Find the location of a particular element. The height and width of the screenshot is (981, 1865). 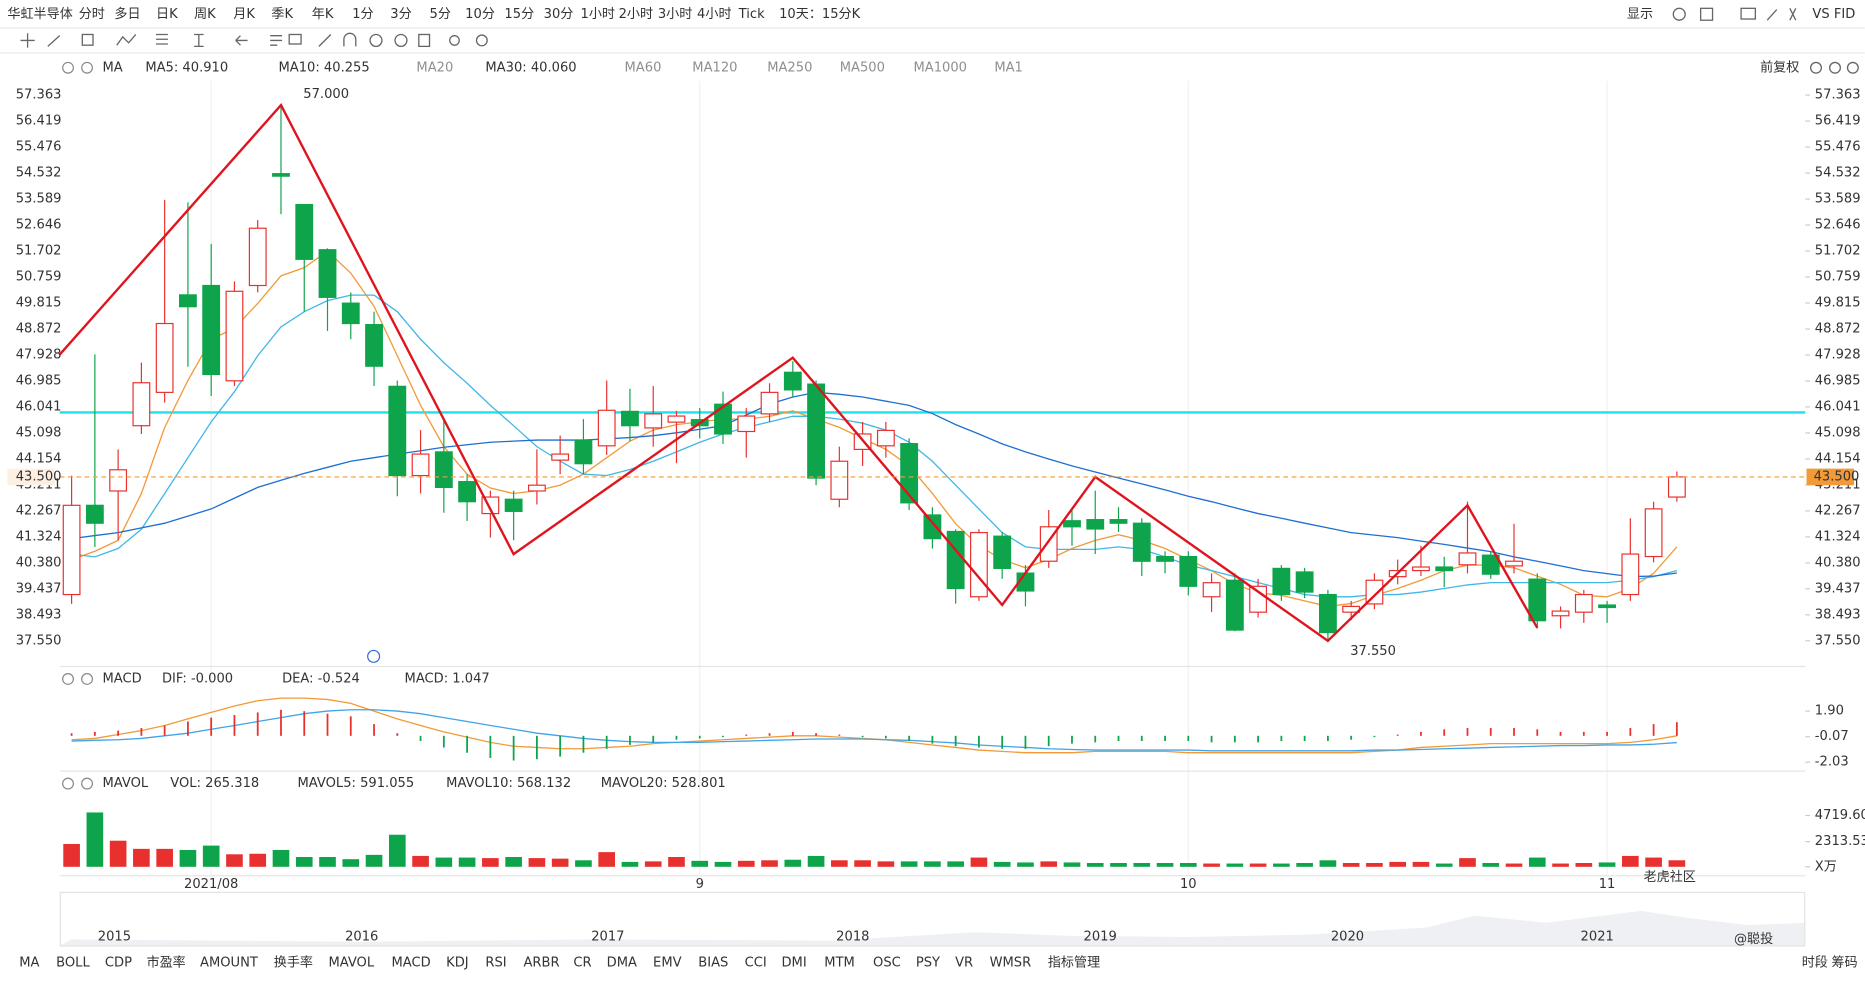

indicator-tab: WMSR is located at coordinates (1011, 963).